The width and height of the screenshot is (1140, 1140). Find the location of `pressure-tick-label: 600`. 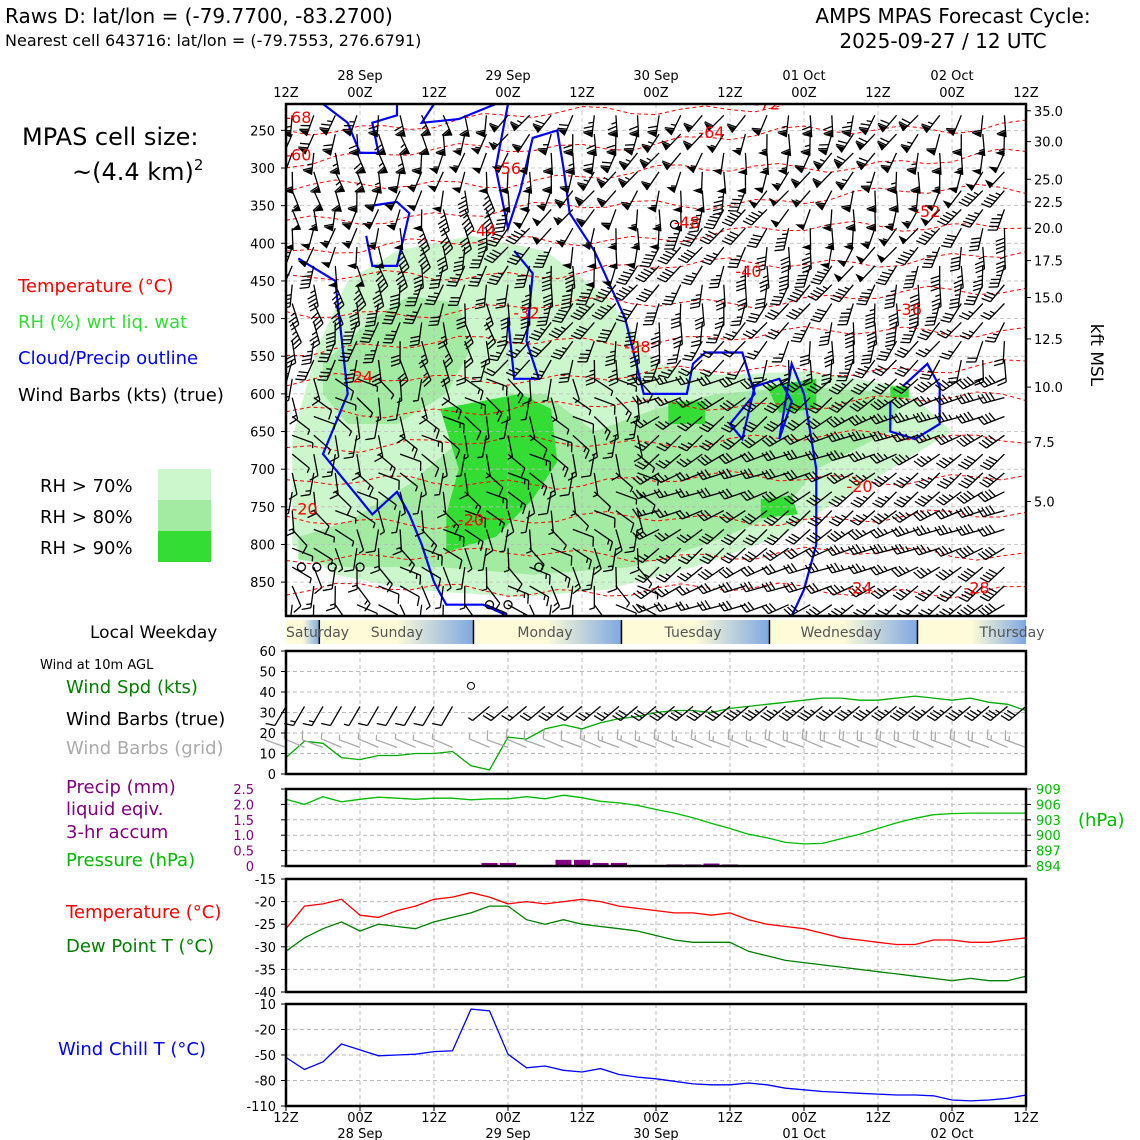

pressure-tick-label: 600 is located at coordinates (262, 395).